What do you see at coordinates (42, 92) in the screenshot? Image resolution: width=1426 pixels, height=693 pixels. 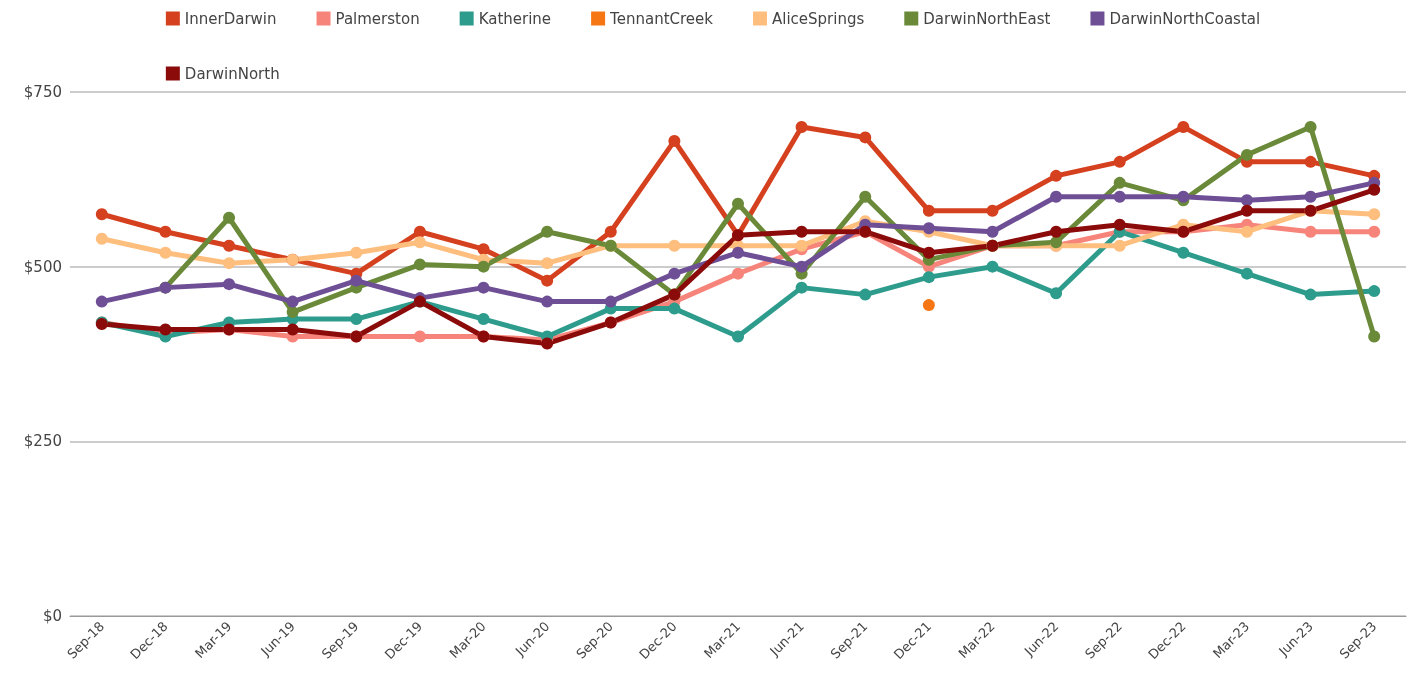 I see `y-tick-label: $750` at bounding box center [42, 92].